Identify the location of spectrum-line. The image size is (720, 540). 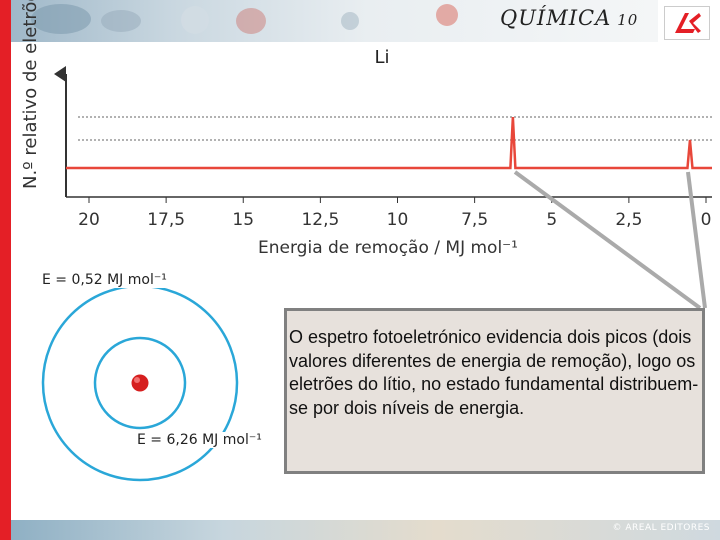
(389, 143).